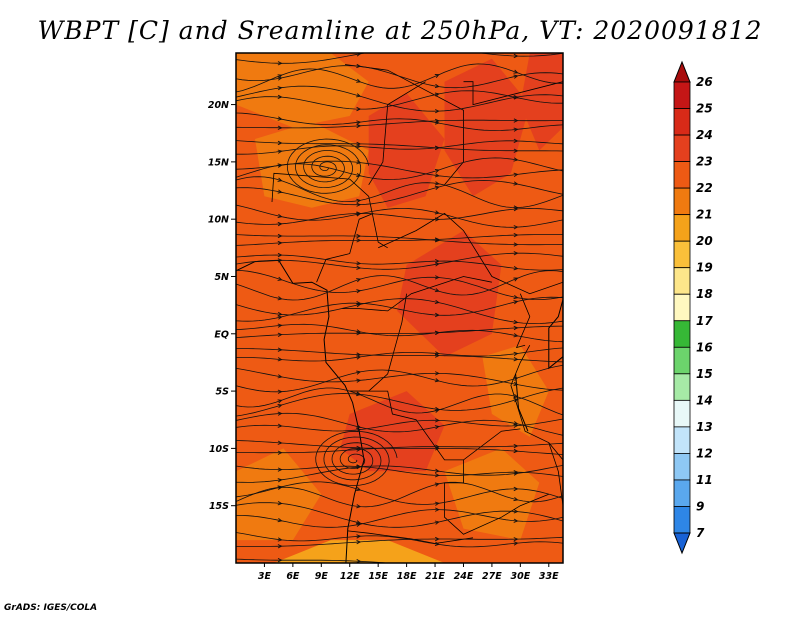 The height and width of the screenshot is (618, 800). Describe the element at coordinates (223, 392) in the screenshot. I see `lat-tick-label: 5S` at that location.